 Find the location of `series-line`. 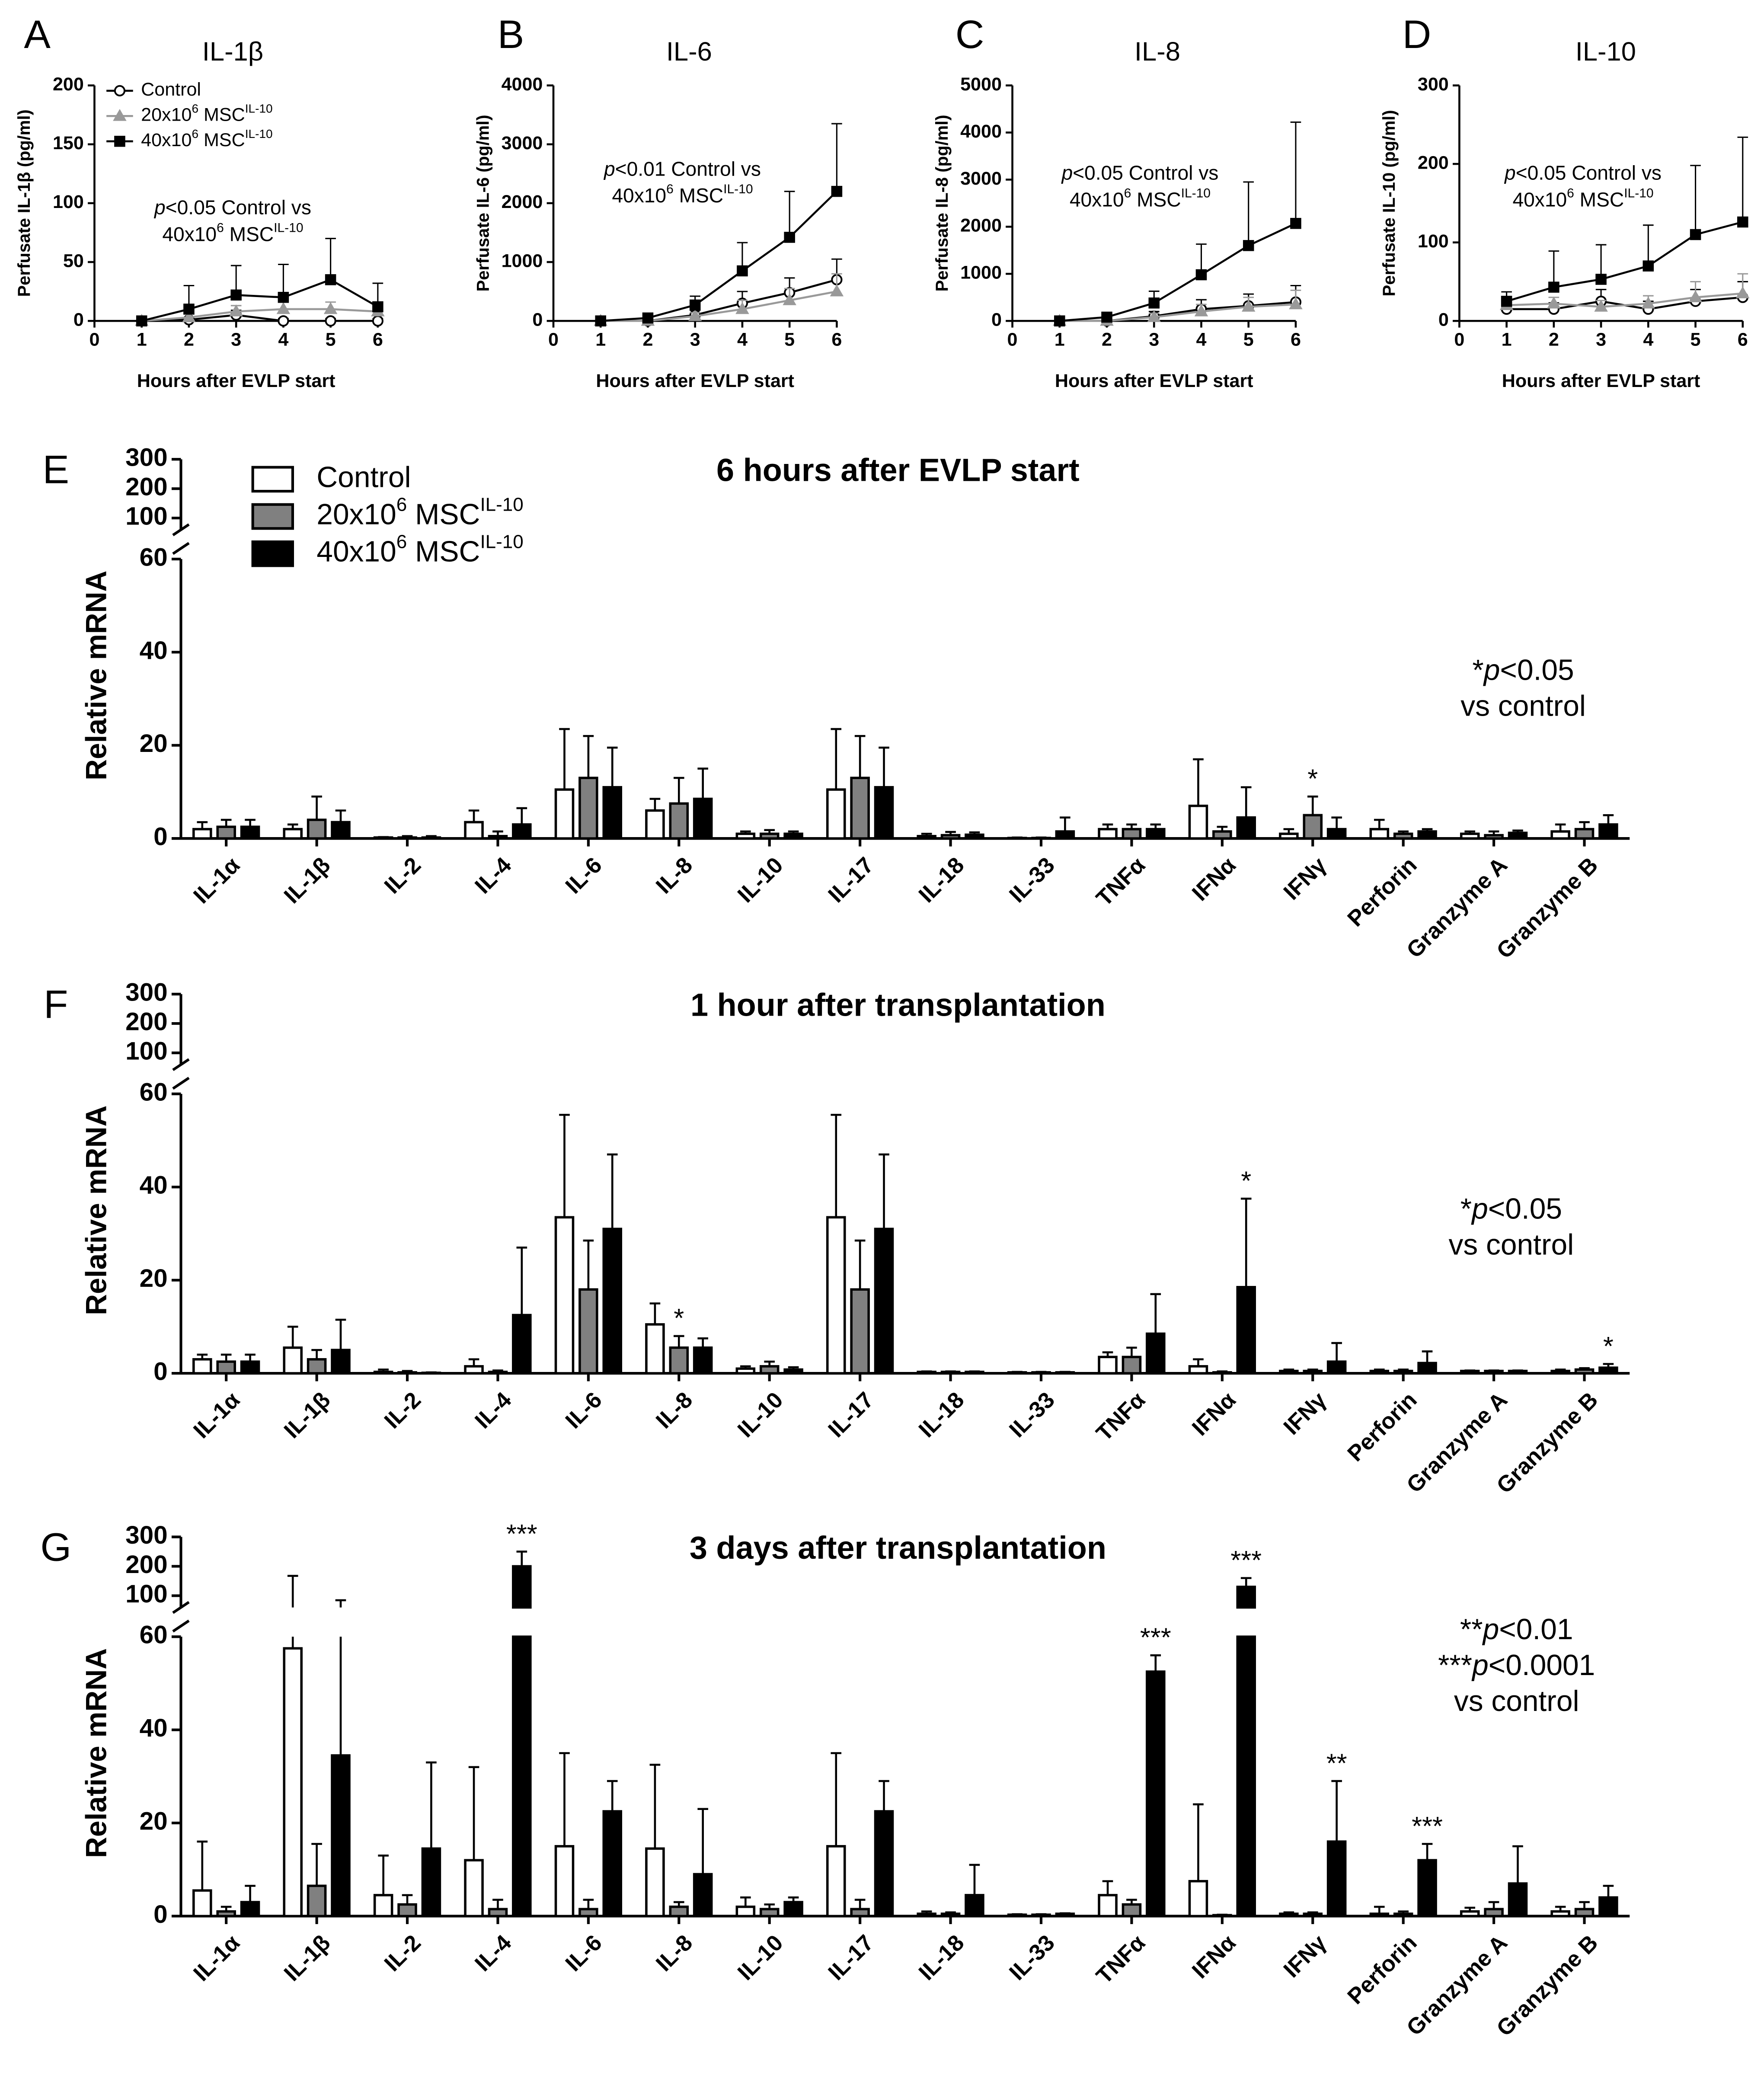

series-line is located at coordinates (719, 300).